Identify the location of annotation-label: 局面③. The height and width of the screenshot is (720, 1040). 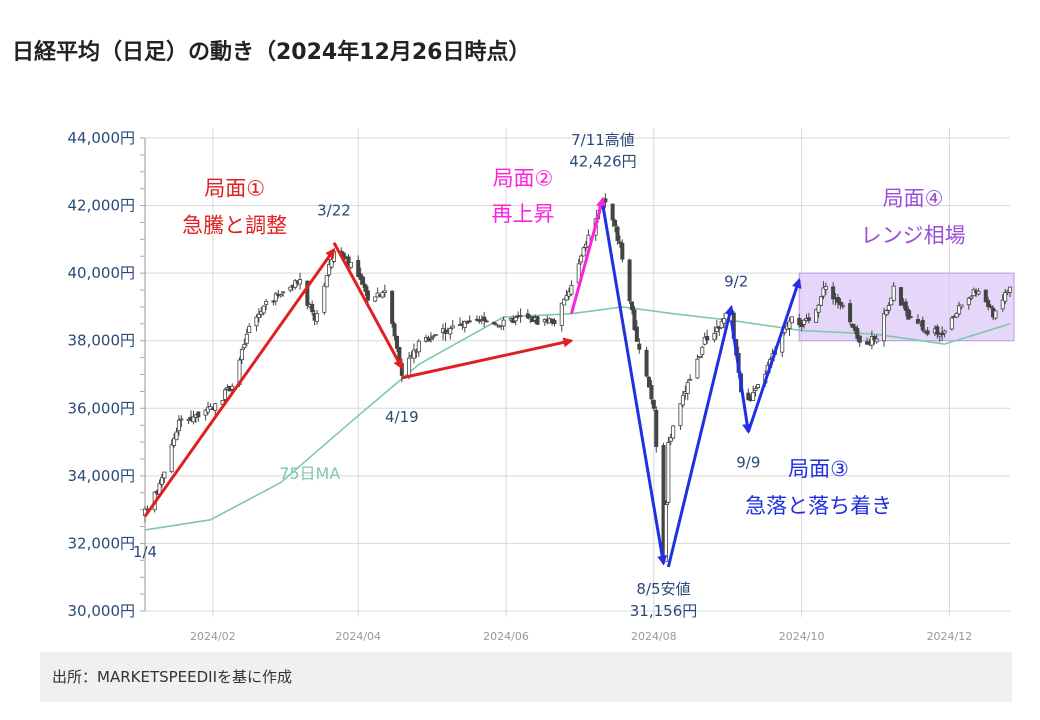
(818, 469).